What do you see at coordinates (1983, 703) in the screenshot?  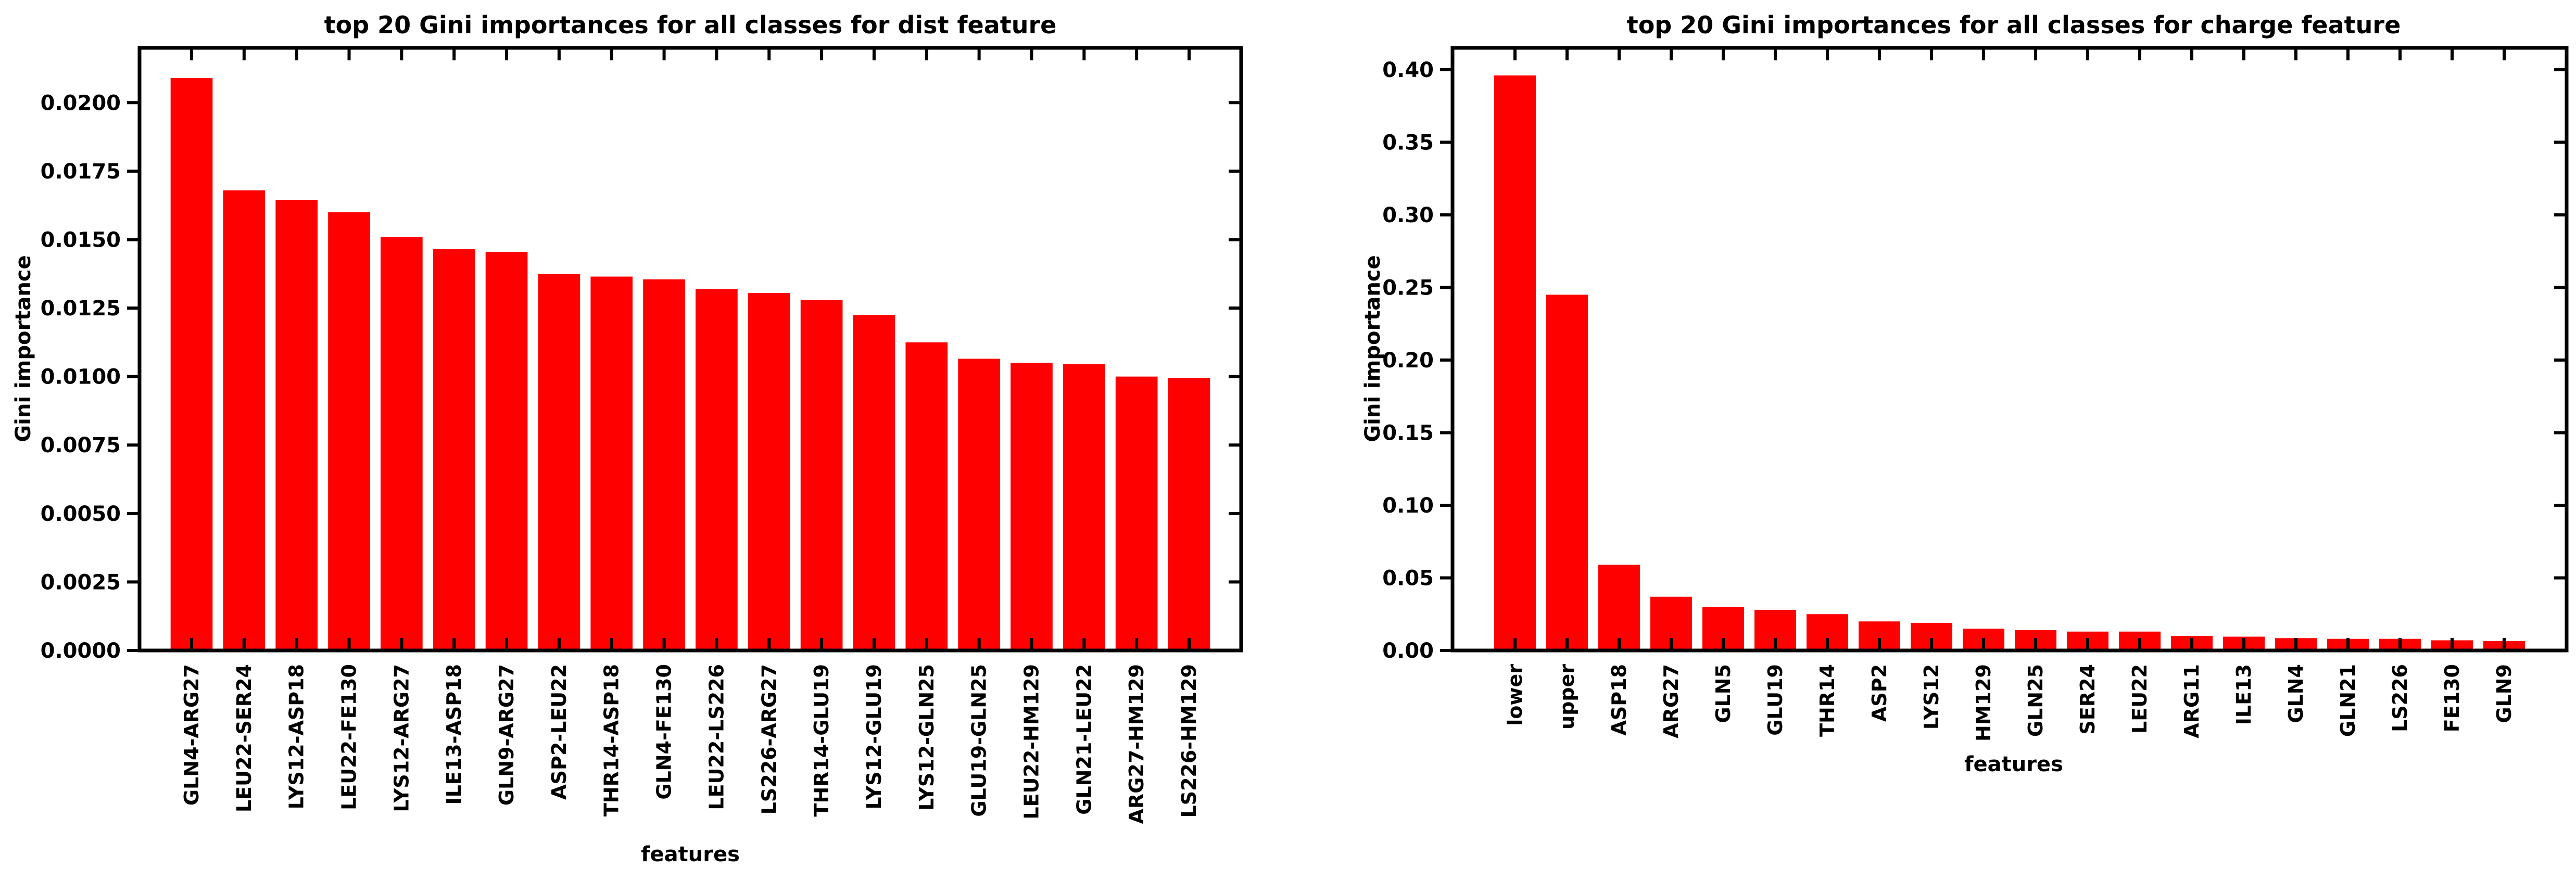 I see `charge-chart-x-tick-label-10: HM129` at bounding box center [1983, 703].